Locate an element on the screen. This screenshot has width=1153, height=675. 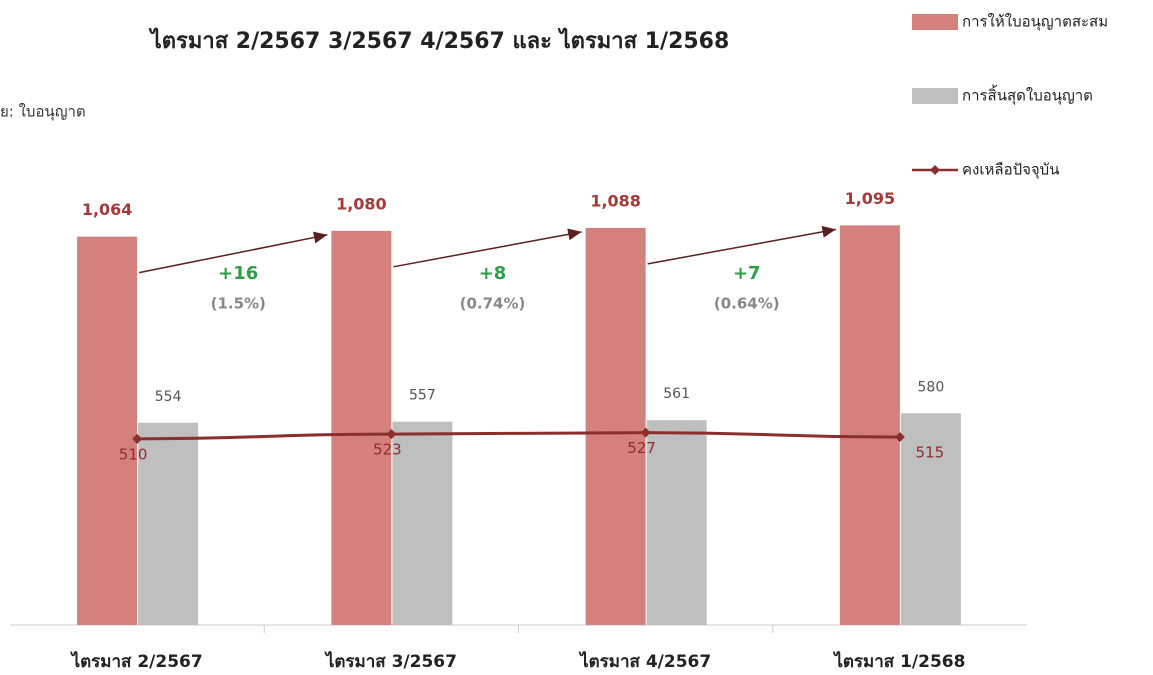
legend-label: คงเหลือปัจจุบัน is located at coordinates (1010, 170).